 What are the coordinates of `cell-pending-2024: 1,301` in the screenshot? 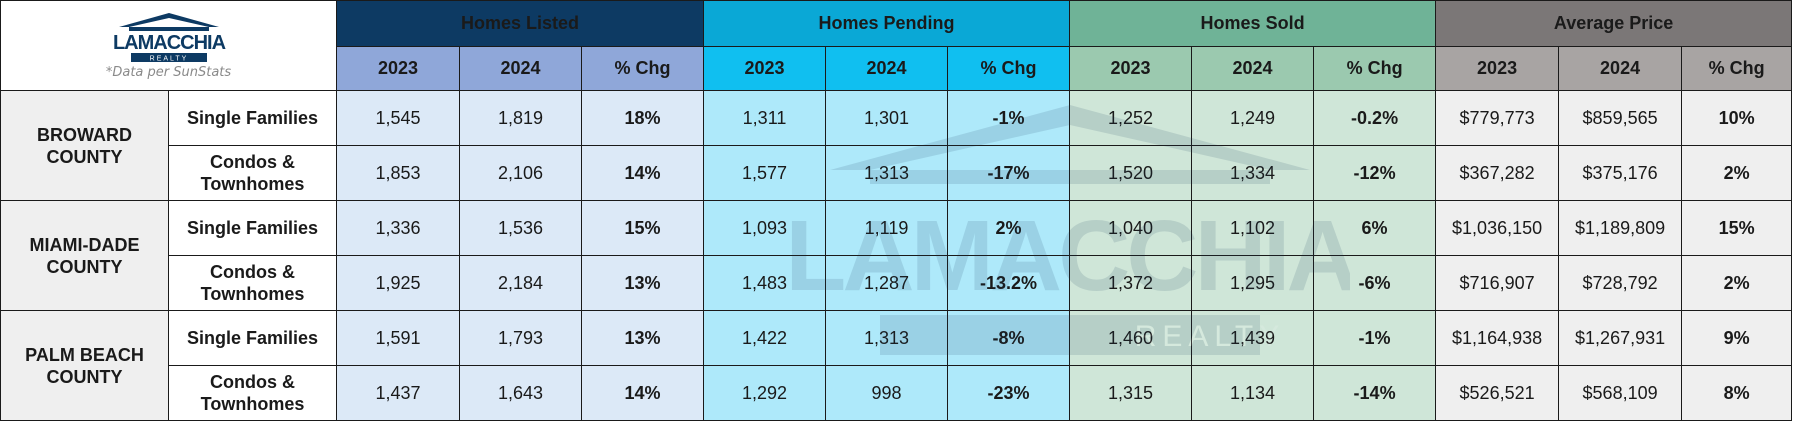 It's located at (887, 118).